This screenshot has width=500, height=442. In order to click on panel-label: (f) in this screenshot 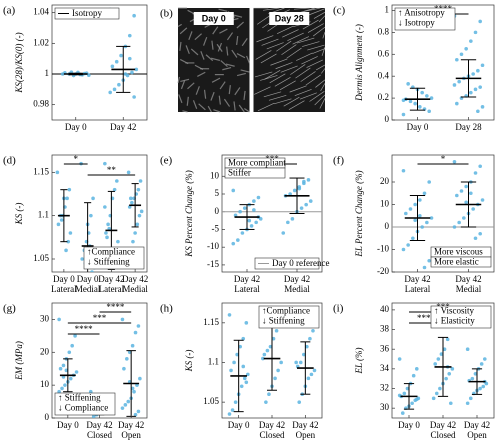, I will do `click(338, 161)`.